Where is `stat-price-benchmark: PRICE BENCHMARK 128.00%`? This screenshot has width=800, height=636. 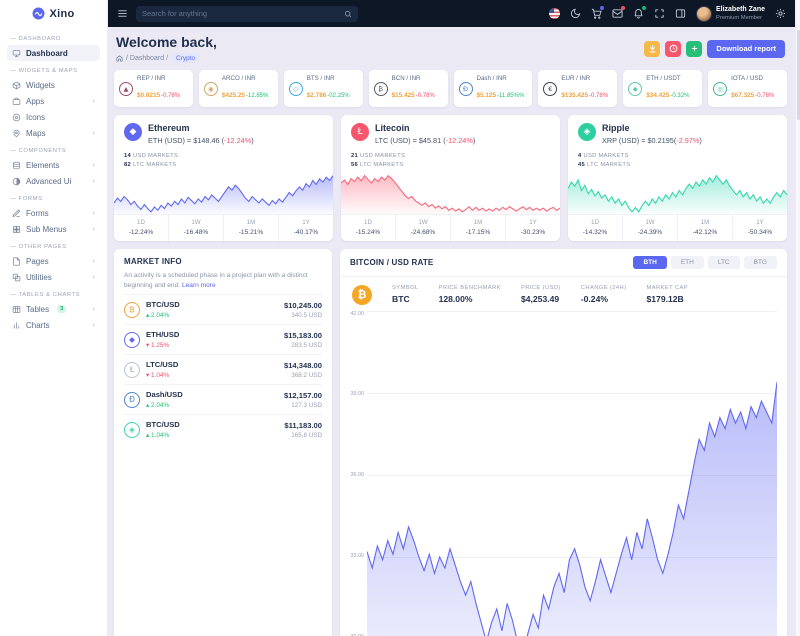 stat-price-benchmark: PRICE BENCHMARK 128.00% is located at coordinates (469, 294).